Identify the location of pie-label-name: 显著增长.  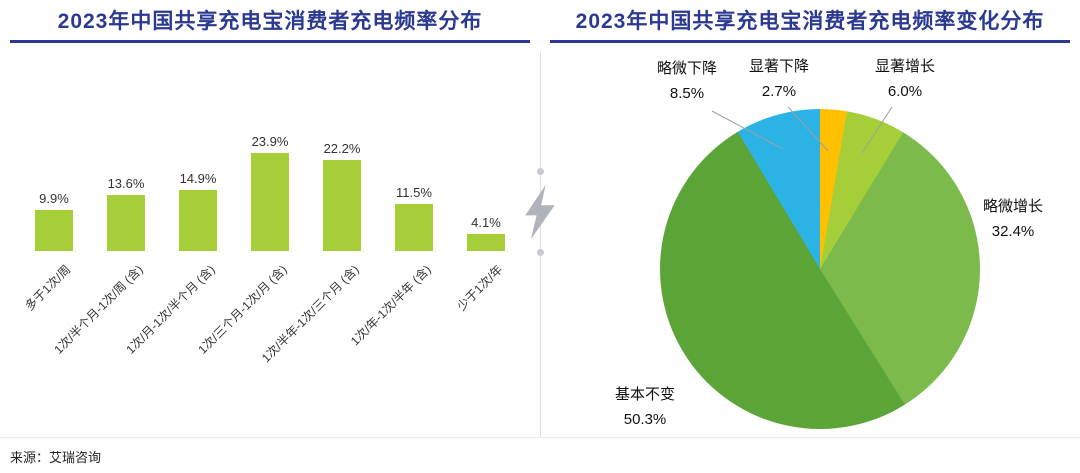
(905, 67).